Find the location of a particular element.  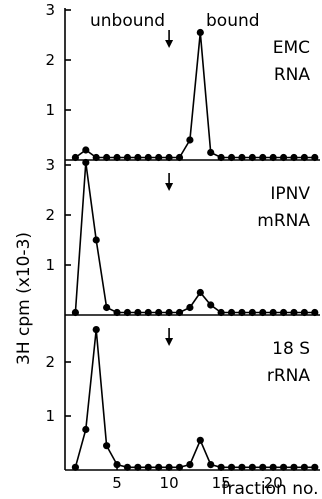

header-bound-label: bound is located at coordinates (233, 21).